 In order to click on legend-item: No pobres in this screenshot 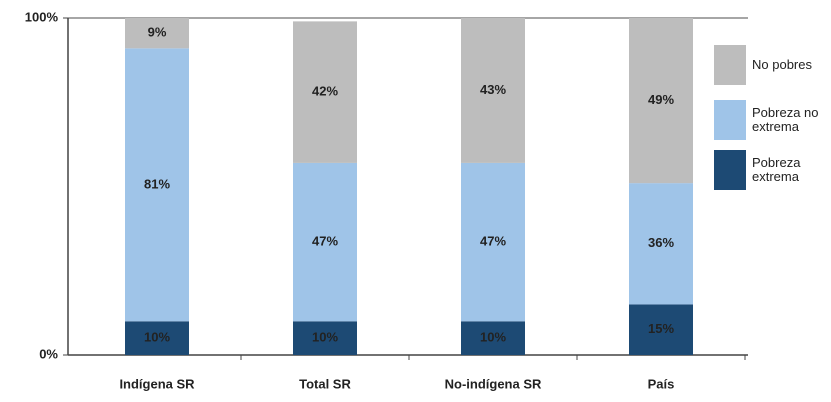, I will do `click(769, 65)`.